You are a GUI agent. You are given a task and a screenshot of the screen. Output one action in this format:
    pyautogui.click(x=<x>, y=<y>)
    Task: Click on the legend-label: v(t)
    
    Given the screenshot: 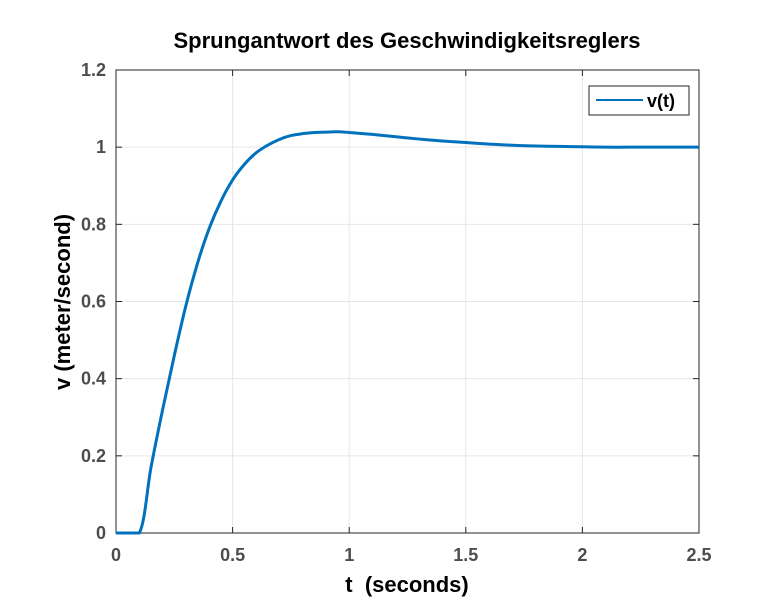 What is the action you would take?
    pyautogui.click(x=661, y=101)
    